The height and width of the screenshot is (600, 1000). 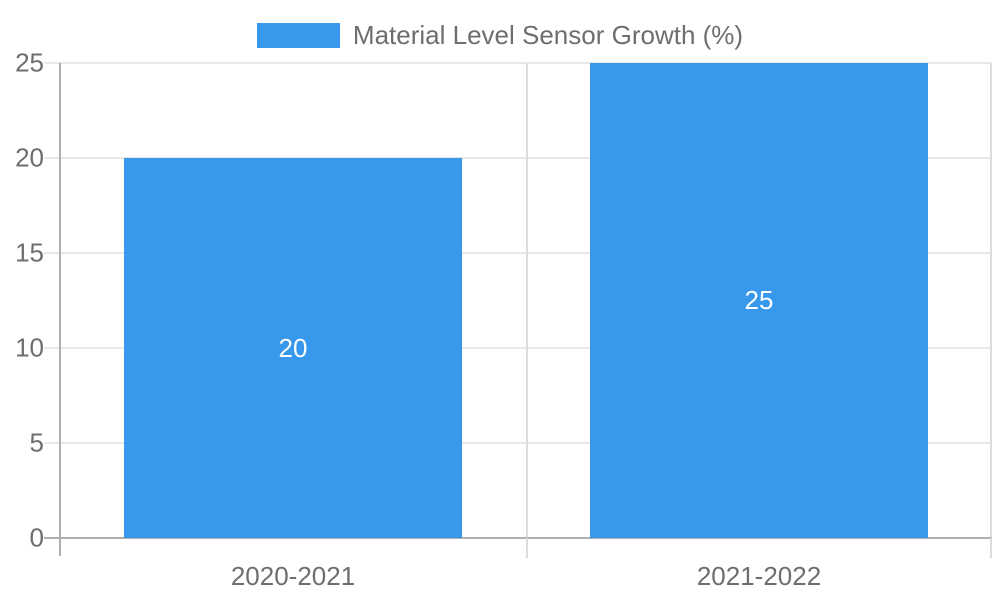 What do you see at coordinates (29, 62) in the screenshot?
I see `y-axis-tick-label-25: 25` at bounding box center [29, 62].